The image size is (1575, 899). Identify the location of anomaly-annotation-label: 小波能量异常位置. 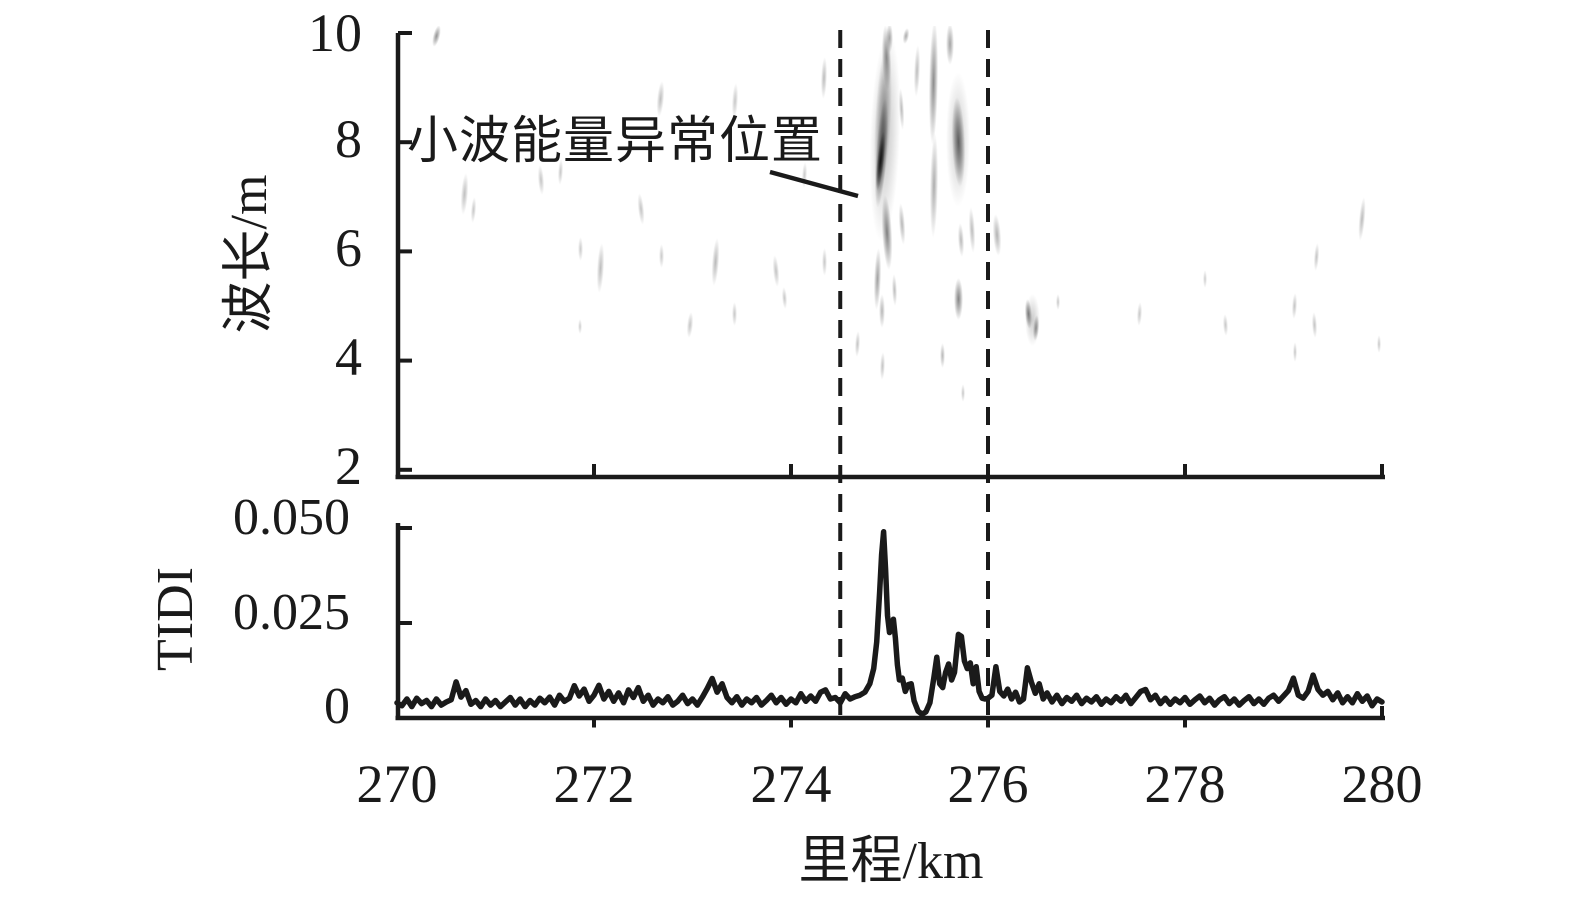
(615, 142).